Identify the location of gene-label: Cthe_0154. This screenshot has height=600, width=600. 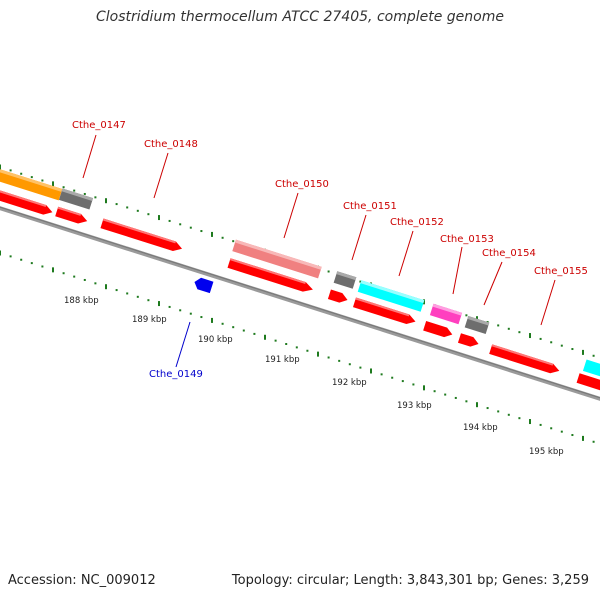
(509, 253).